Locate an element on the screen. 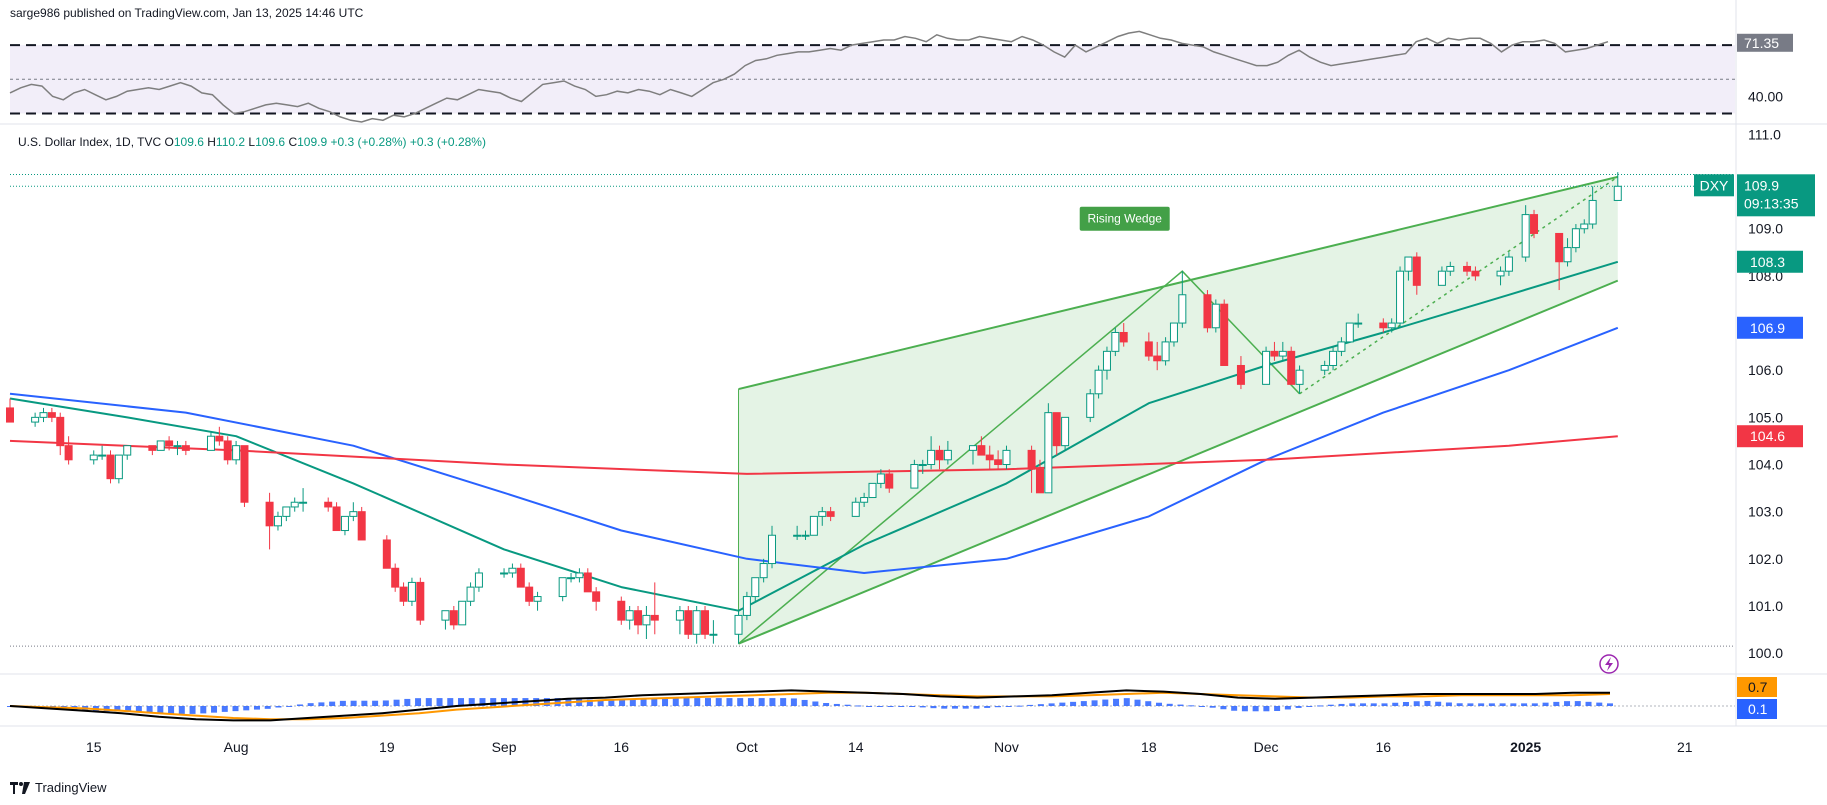 Image resolution: width=1827 pixels, height=805 pixels. ema-slow-tag-text: 104.6 is located at coordinates (1767, 436).